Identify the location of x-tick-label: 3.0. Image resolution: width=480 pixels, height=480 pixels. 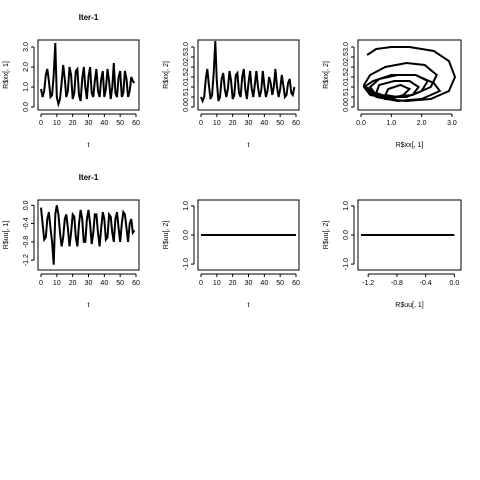
(452, 123).